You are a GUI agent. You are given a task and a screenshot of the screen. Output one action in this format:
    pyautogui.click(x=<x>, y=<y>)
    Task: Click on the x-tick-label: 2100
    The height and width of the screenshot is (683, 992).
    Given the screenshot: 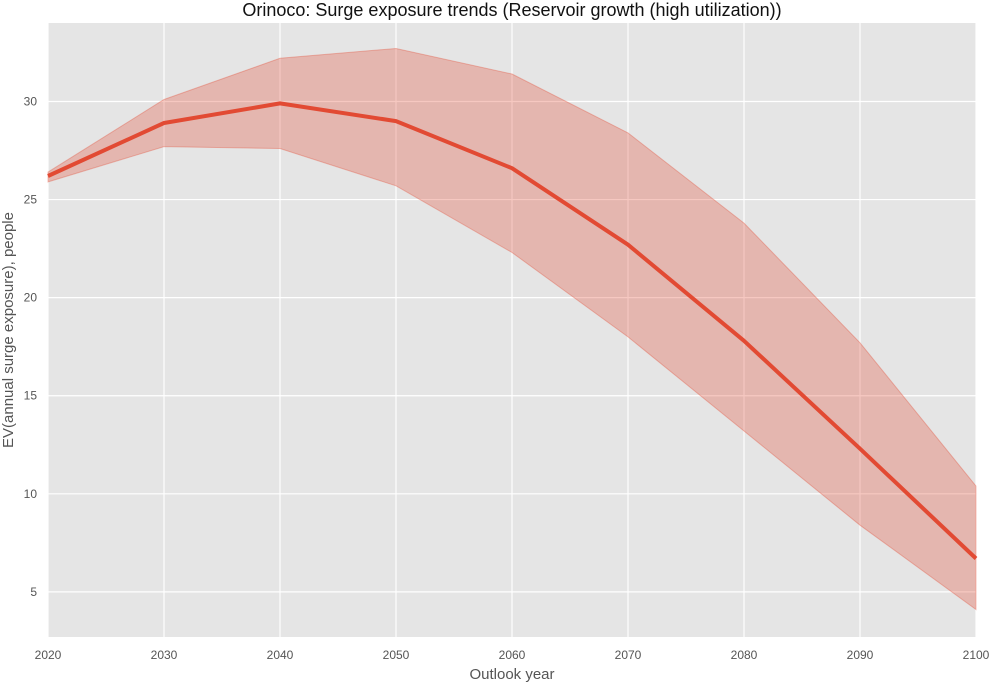 What is the action you would take?
    pyautogui.click(x=976, y=655)
    